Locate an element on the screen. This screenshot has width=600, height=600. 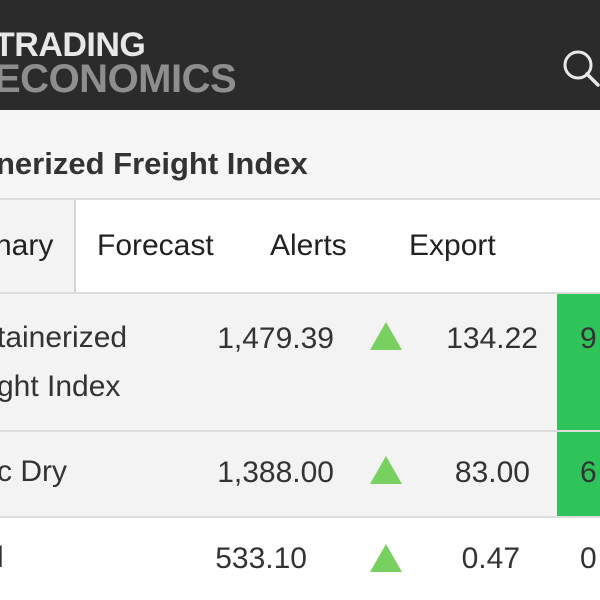
page-title: nerized Freight Index is located at coordinates (154, 163).